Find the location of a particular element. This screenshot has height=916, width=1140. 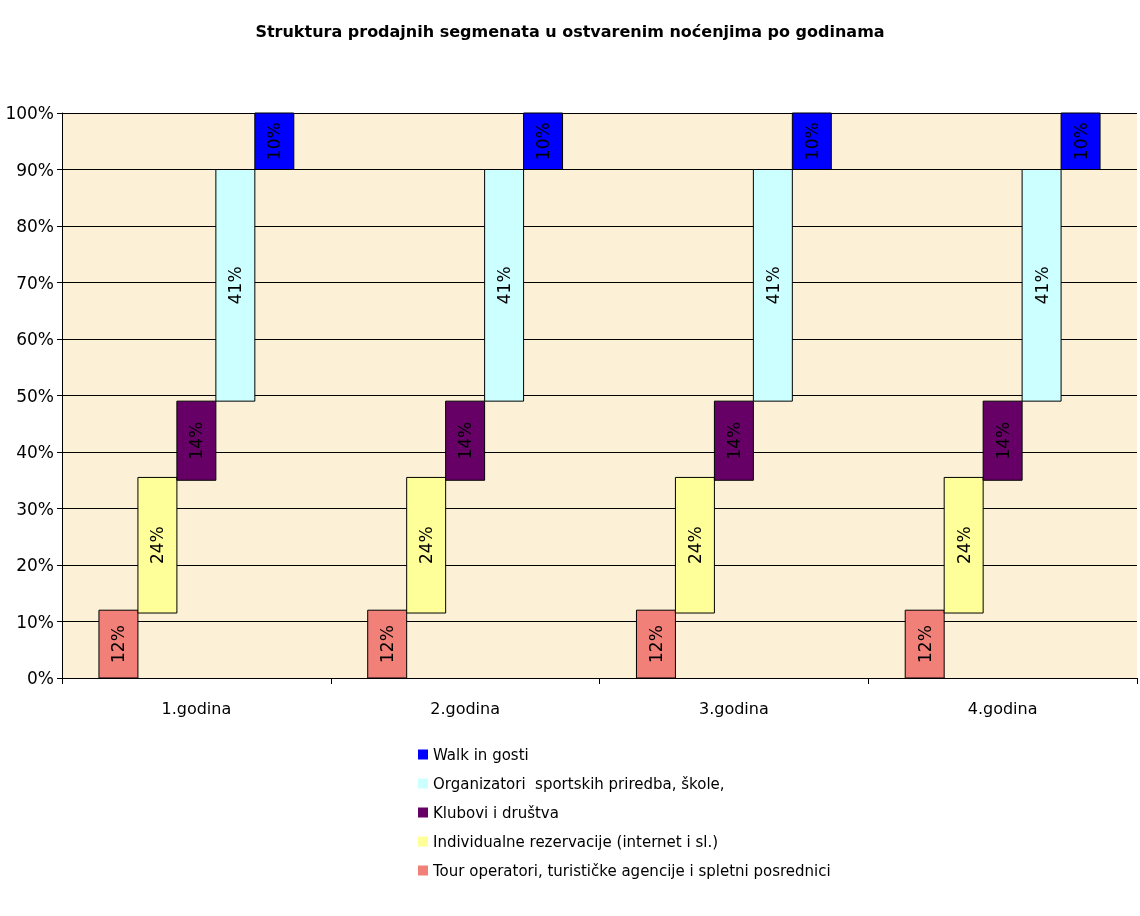

legend-label: Organizatori sportskih priredba, škole, is located at coordinates (579, 783).